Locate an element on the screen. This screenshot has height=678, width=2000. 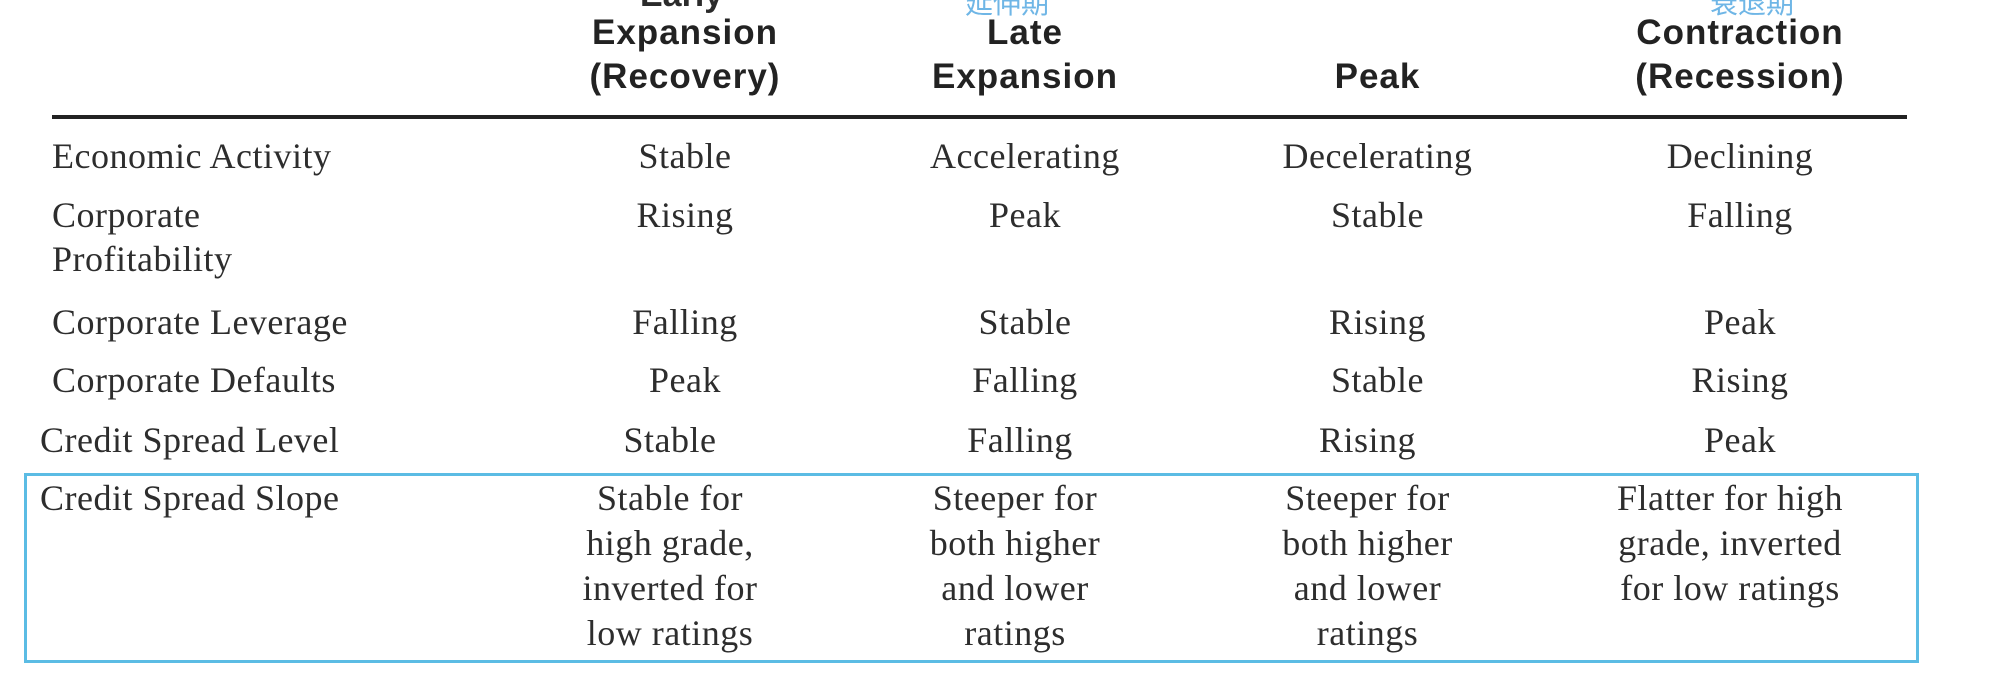
header-early-expansion: Expansion (Recovery) is located at coordinates (685, 55).